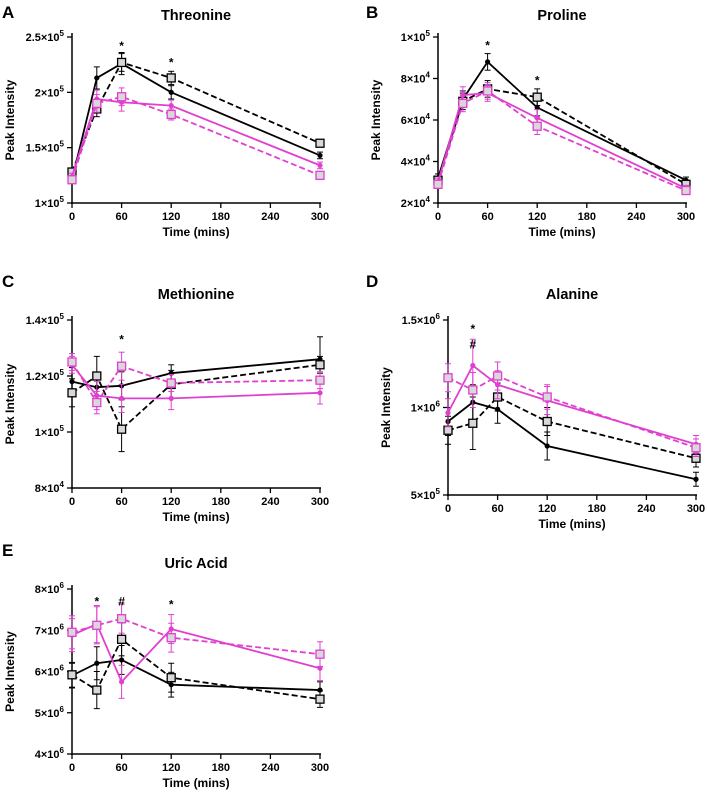  I want to click on chart-d-y-tick-mantissa: 1×10, so click(423, 409).